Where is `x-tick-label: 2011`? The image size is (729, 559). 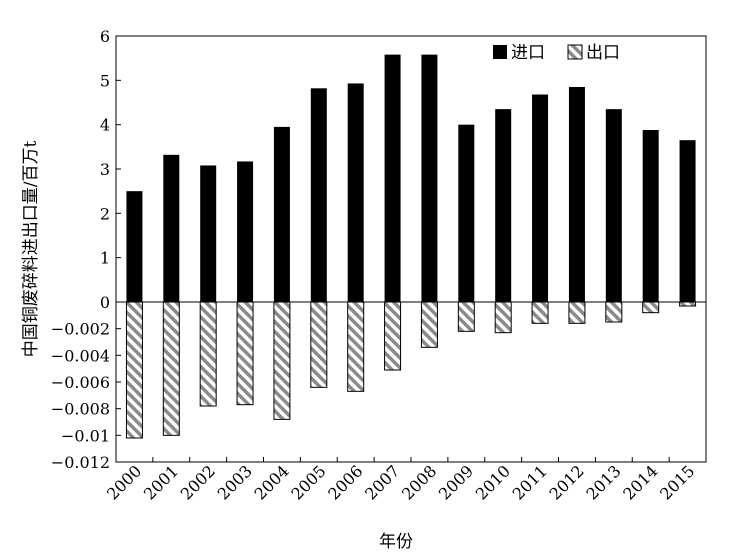 x-tick-label: 2011 is located at coordinates (530, 482).